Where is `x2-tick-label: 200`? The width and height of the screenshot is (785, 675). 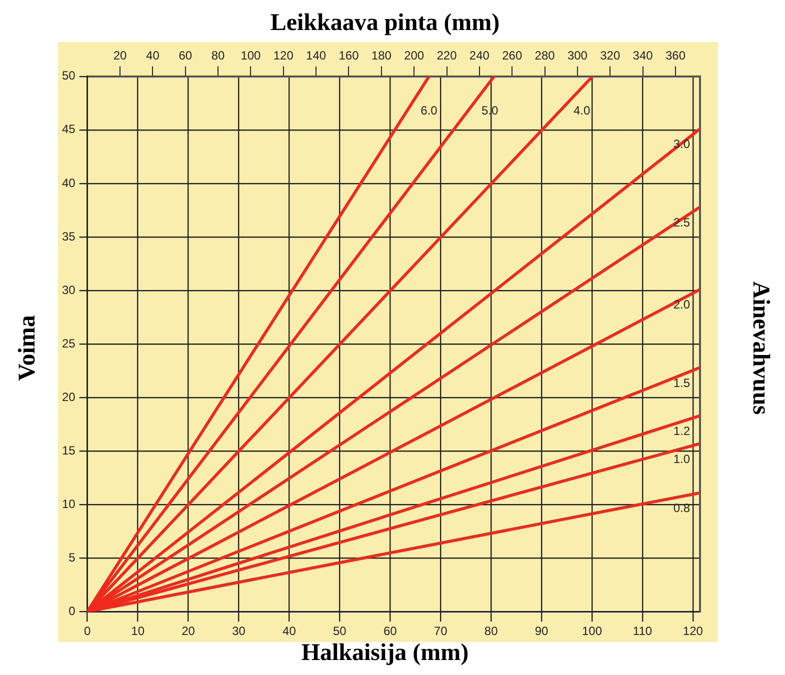
x2-tick-label: 200 is located at coordinates (414, 55).